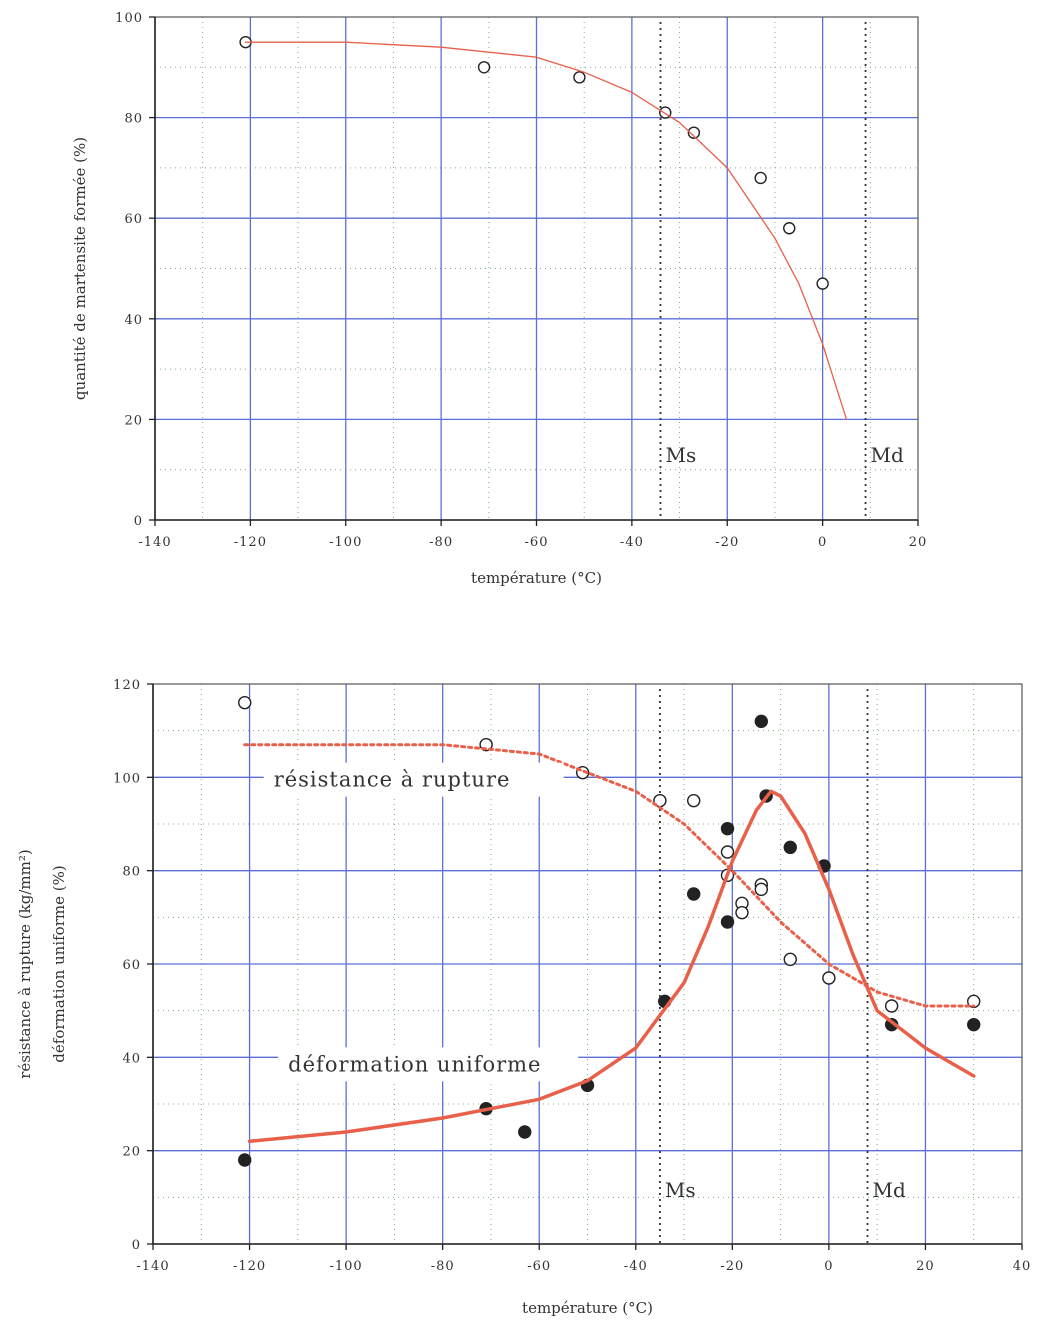 The height and width of the screenshot is (1322, 1039). Describe the element at coordinates (80, 268) in the screenshot. I see `y-axis-label: quantité de martensite formée (%)` at that location.